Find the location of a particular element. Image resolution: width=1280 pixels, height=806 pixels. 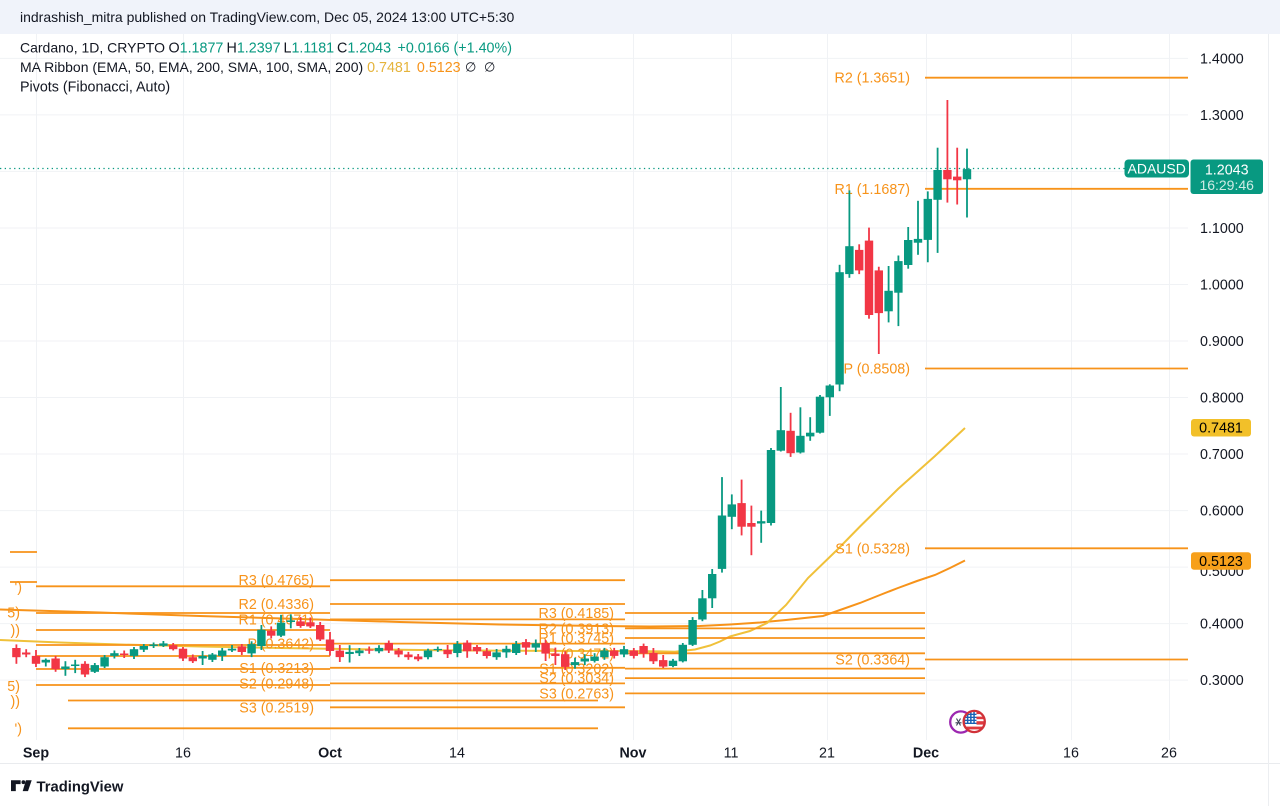

svg-text: 1.4000 is located at coordinates (1222, 59).